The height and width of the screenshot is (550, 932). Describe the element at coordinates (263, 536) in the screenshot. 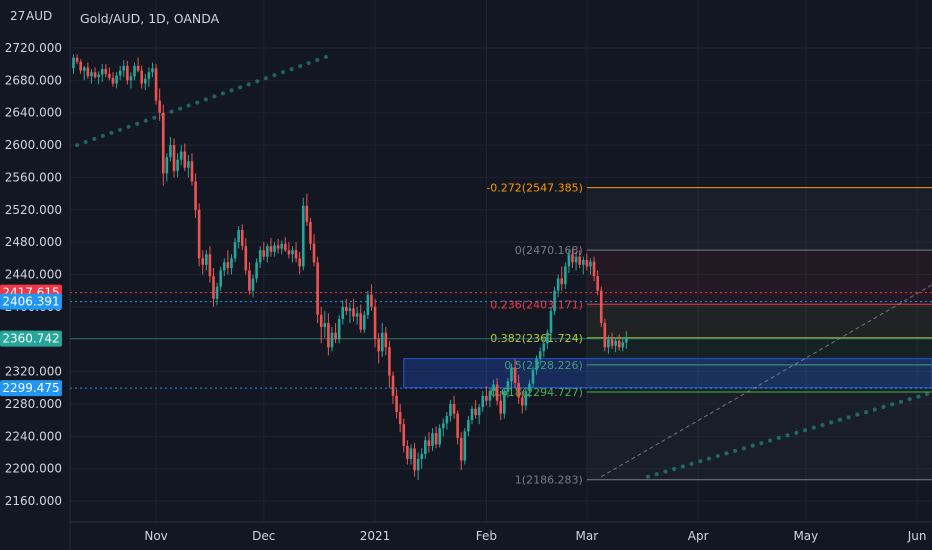

I see `time-axis-label: Dec` at that location.